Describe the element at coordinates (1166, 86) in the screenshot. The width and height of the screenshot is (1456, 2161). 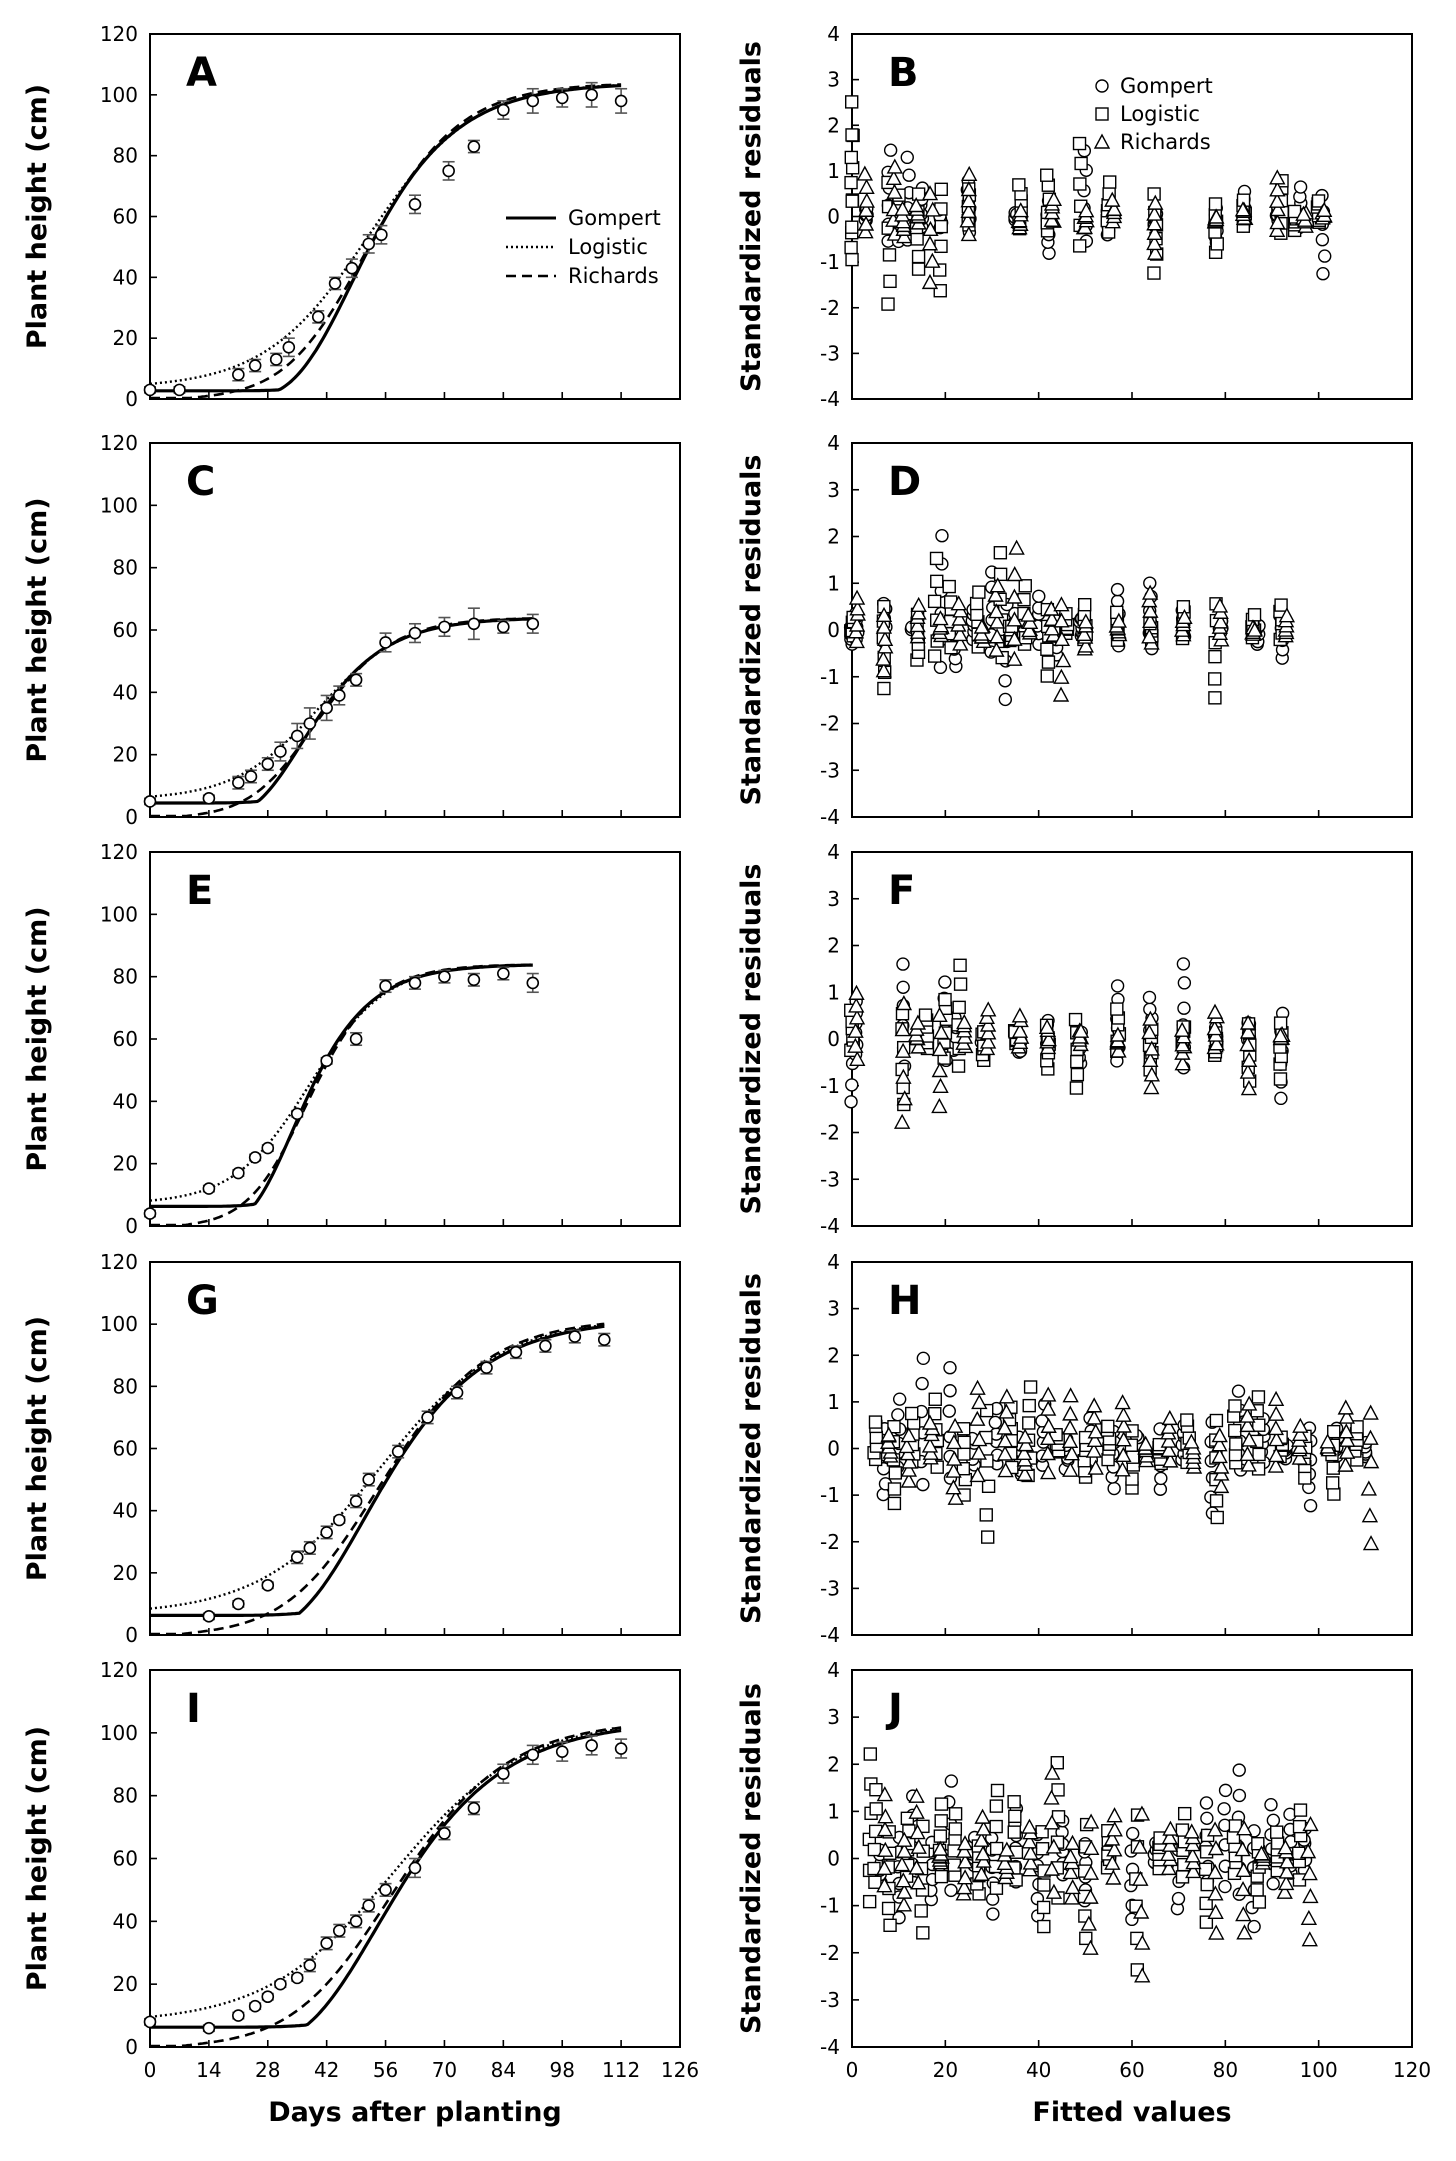
I see `legend-label: Gompert` at that location.